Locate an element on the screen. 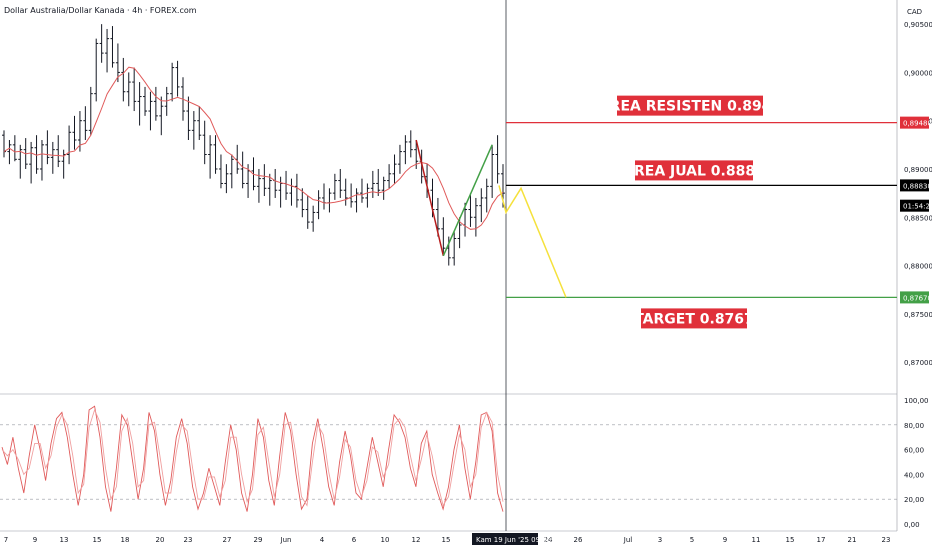  price-tag-text: 01:54:29 is located at coordinates (917, 207).